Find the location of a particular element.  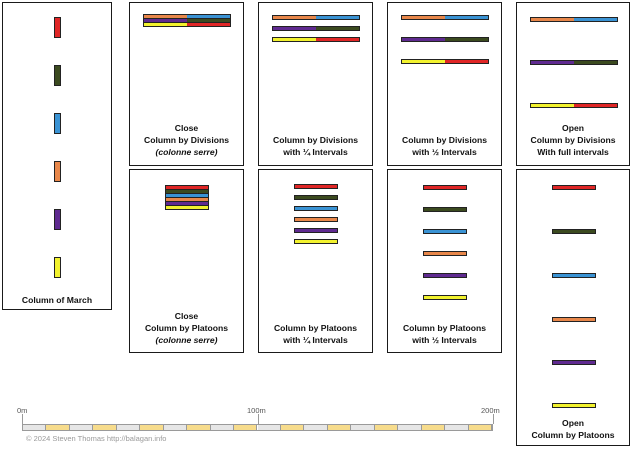

scale-bar is located at coordinates (257, 427).